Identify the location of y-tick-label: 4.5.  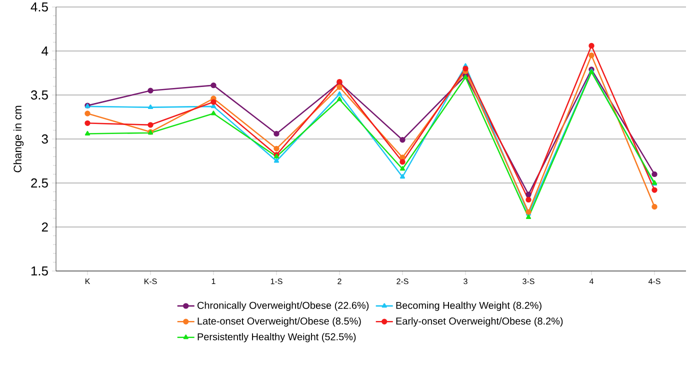
(39, 7).